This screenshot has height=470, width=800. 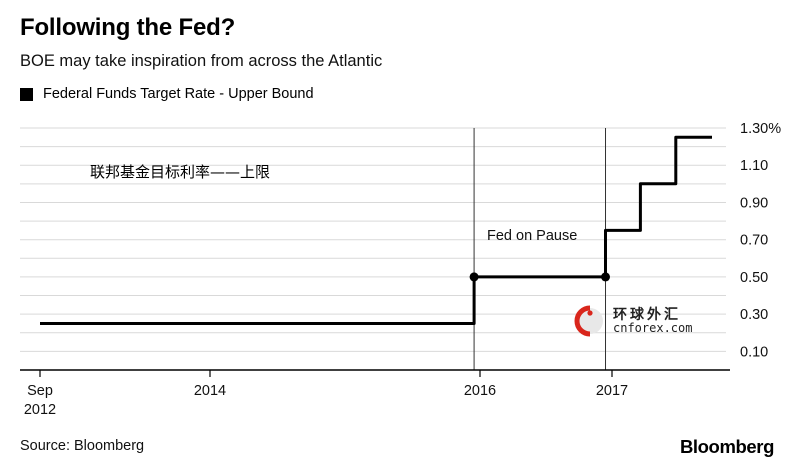 What do you see at coordinates (128, 27) in the screenshot?
I see `chart-title: Following the Fed?` at bounding box center [128, 27].